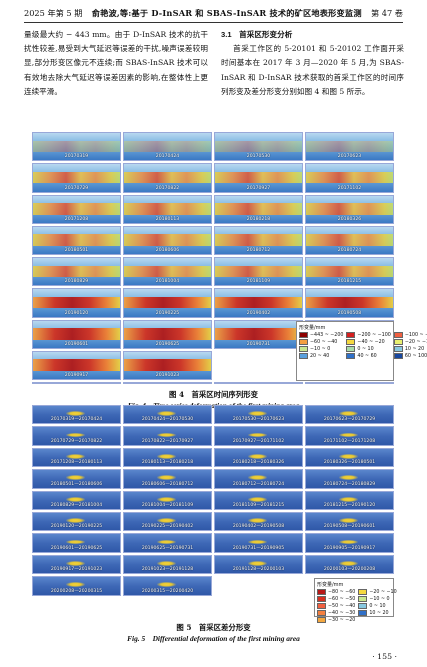  I want to click on figure4-tile-date: 20190120, so click(76, 313).